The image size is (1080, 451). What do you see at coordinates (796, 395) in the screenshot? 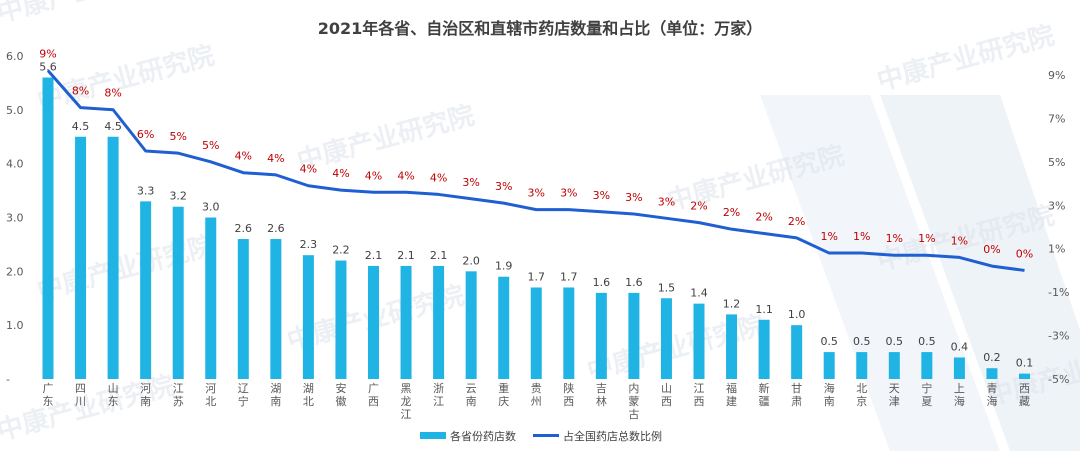
I see `x-category-label: 甘肃` at bounding box center [796, 395].